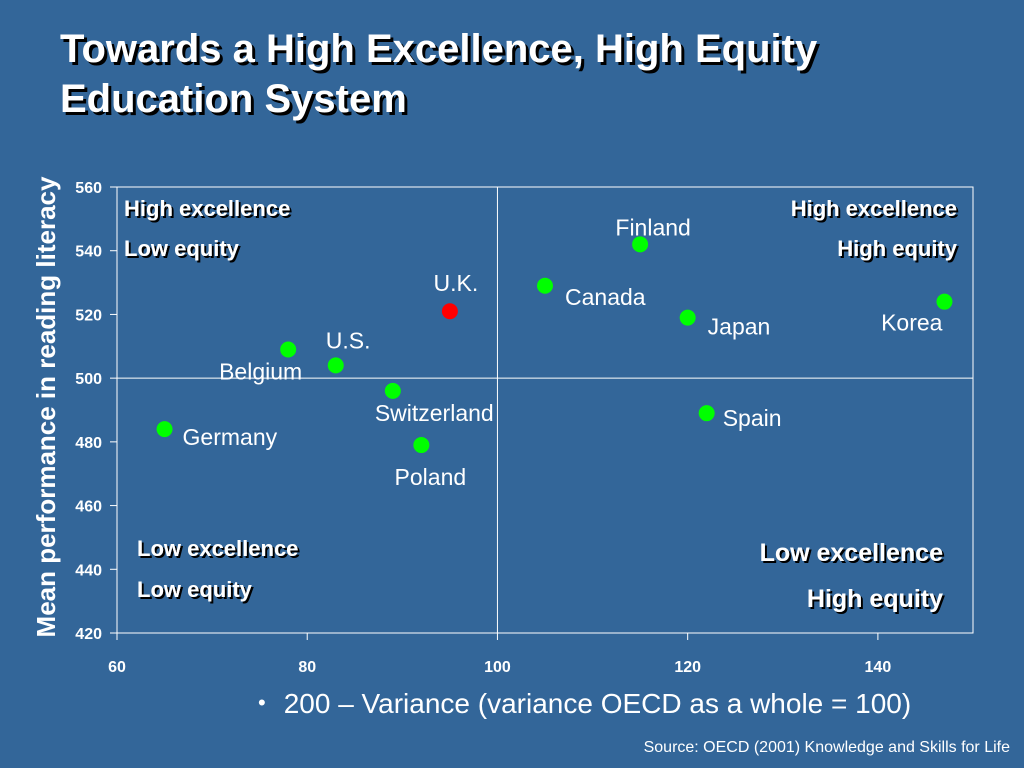 The width and height of the screenshot is (1024, 768). What do you see at coordinates (897, 248) in the screenshot?
I see `quadrant-label-top-right: High equity` at bounding box center [897, 248].